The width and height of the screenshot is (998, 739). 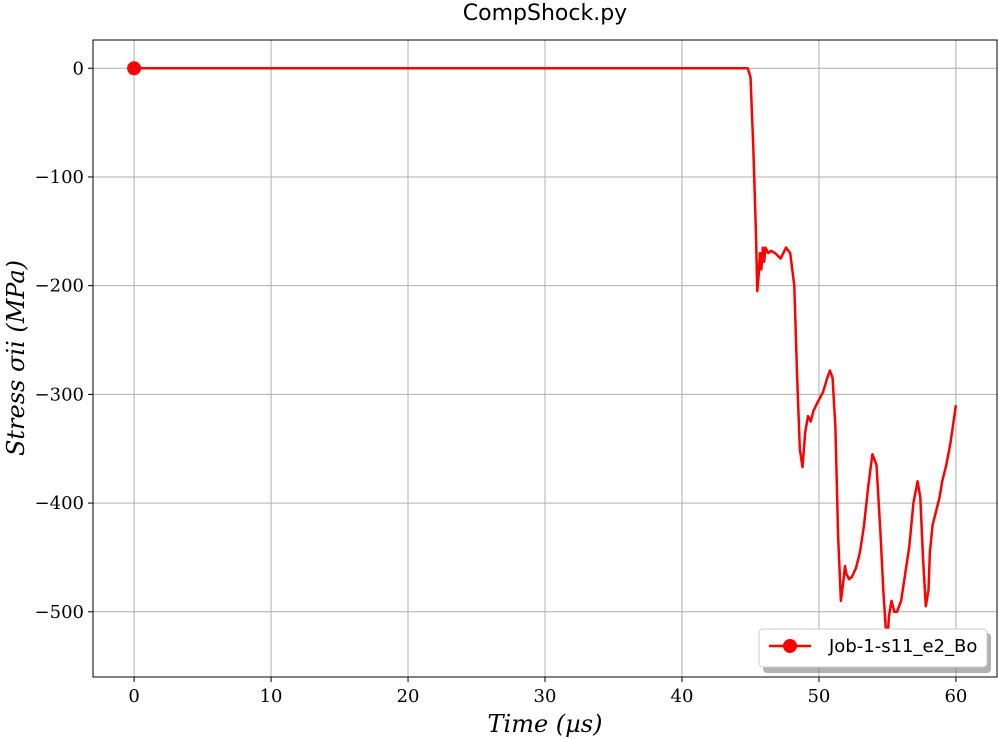 What do you see at coordinates (955, 696) in the screenshot?
I see `x-tick-label: 60` at bounding box center [955, 696].